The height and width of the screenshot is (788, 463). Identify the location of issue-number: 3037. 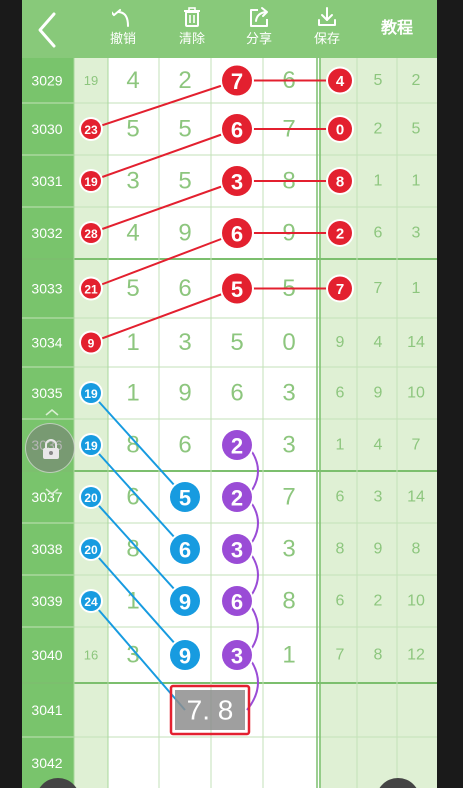
(46, 497).